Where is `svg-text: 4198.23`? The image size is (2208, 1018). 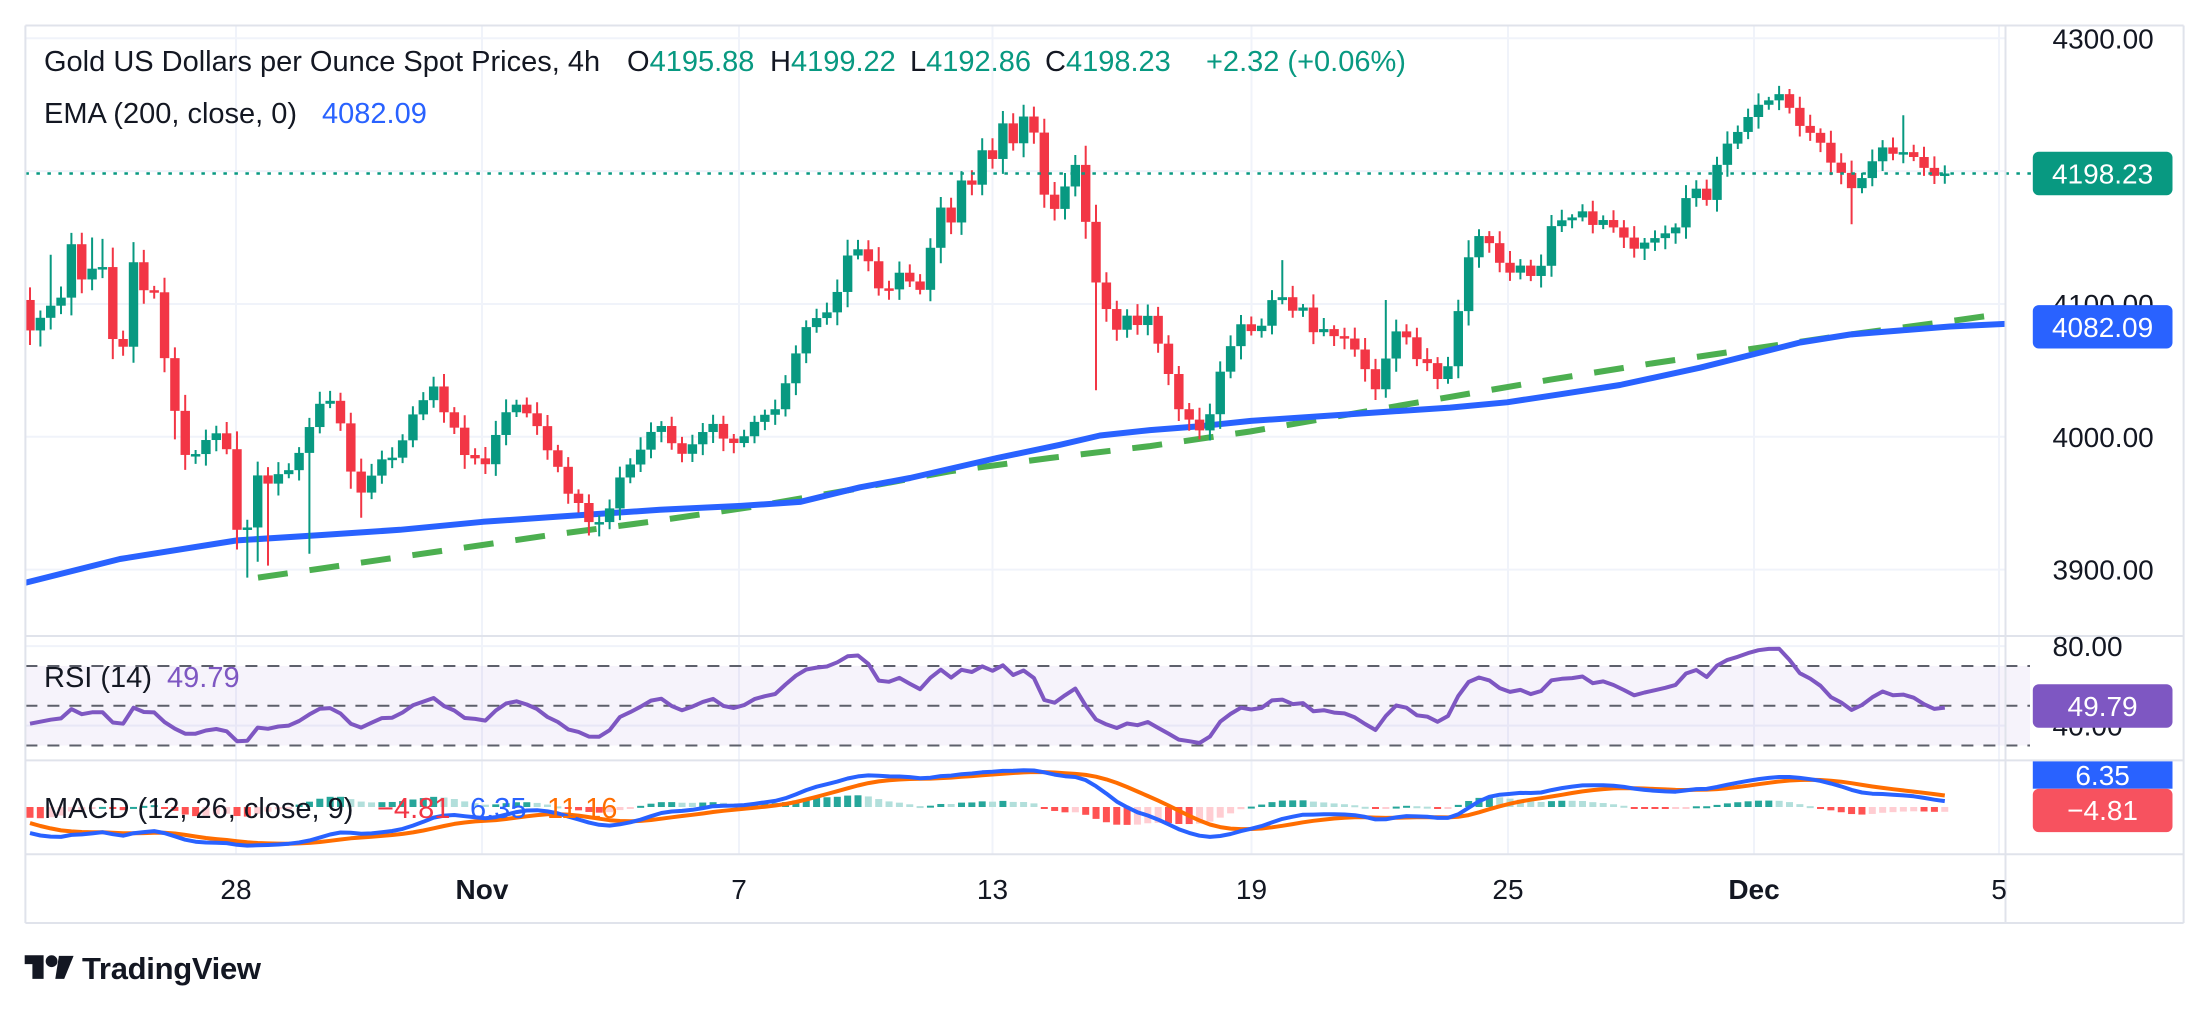 svg-text: 4198.23 is located at coordinates (2102, 174).